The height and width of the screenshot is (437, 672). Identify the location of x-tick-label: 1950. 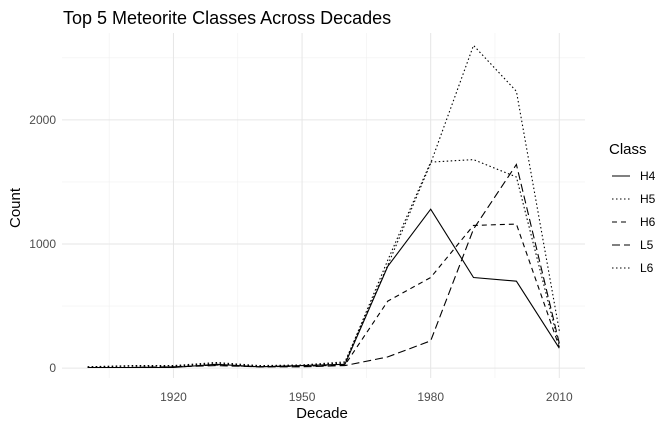
(302, 397).